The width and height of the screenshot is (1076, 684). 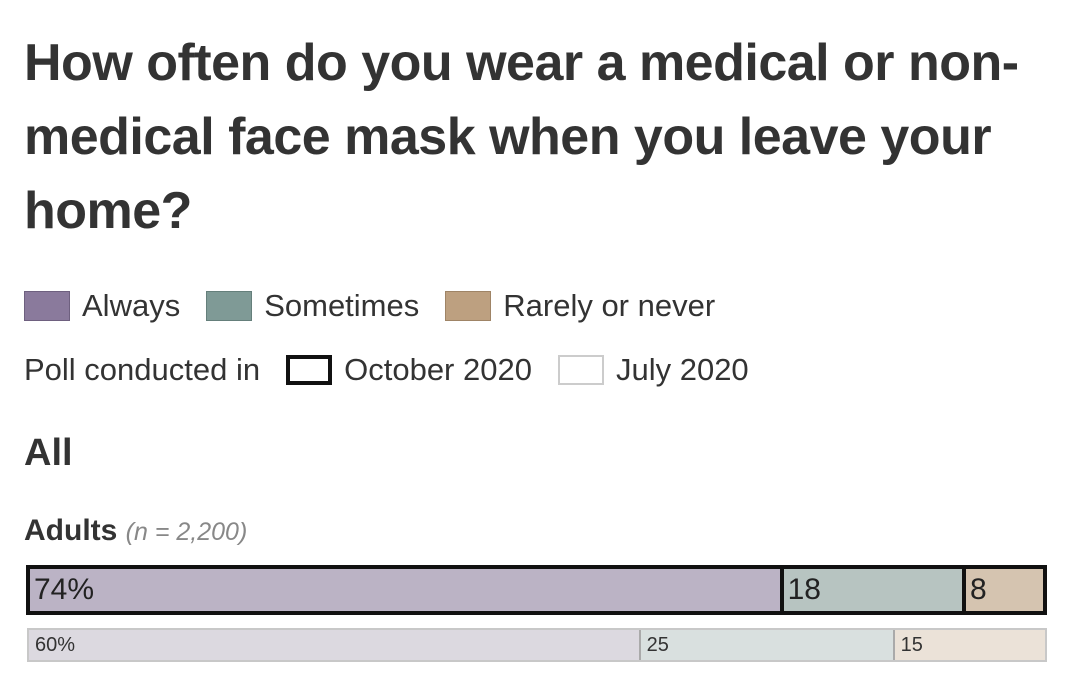 I want to click on bar-segment-rarely: 8, so click(x=1002, y=590).